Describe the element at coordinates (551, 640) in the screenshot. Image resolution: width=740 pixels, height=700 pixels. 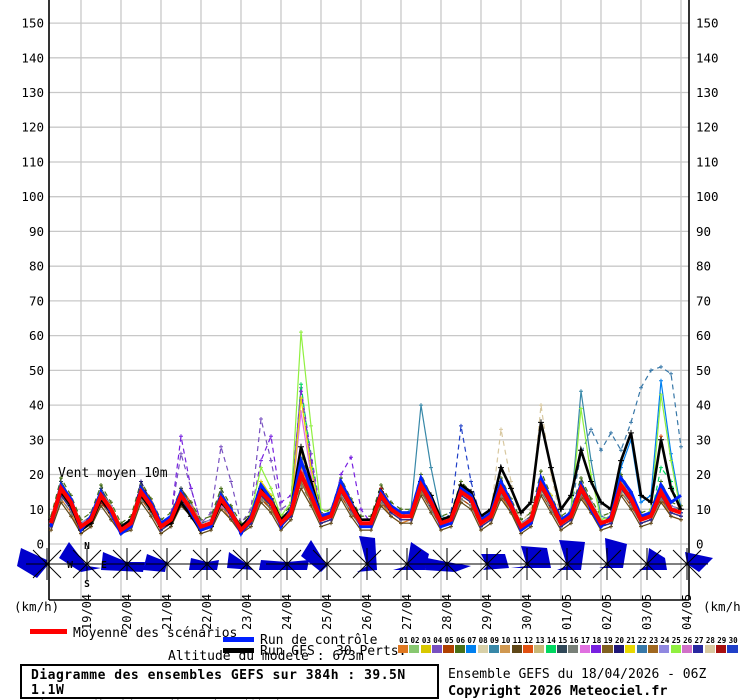
I see `pert-number-14: 14` at that location.